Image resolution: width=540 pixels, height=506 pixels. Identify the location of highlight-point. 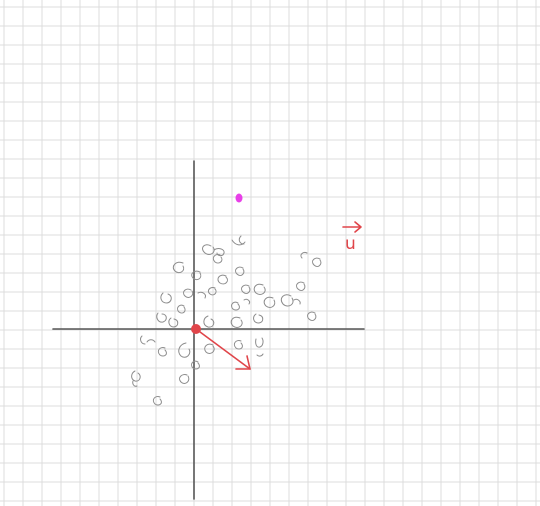
(239, 198).